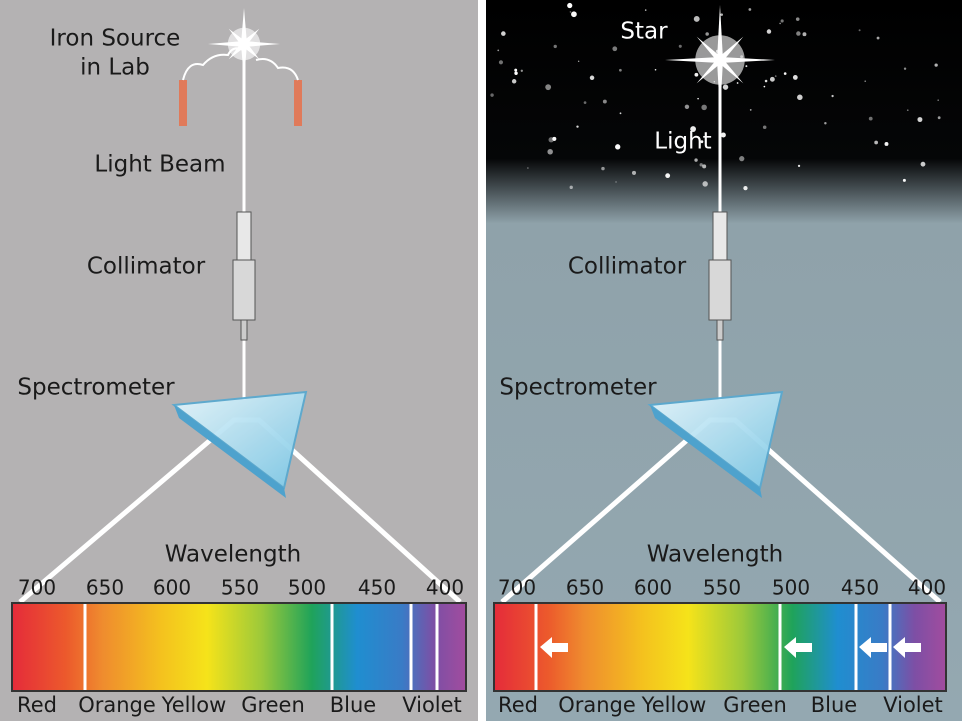 This screenshot has width=962, height=725. Describe the element at coordinates (307, 588) in the screenshot. I see `tick-label: 500` at that location.